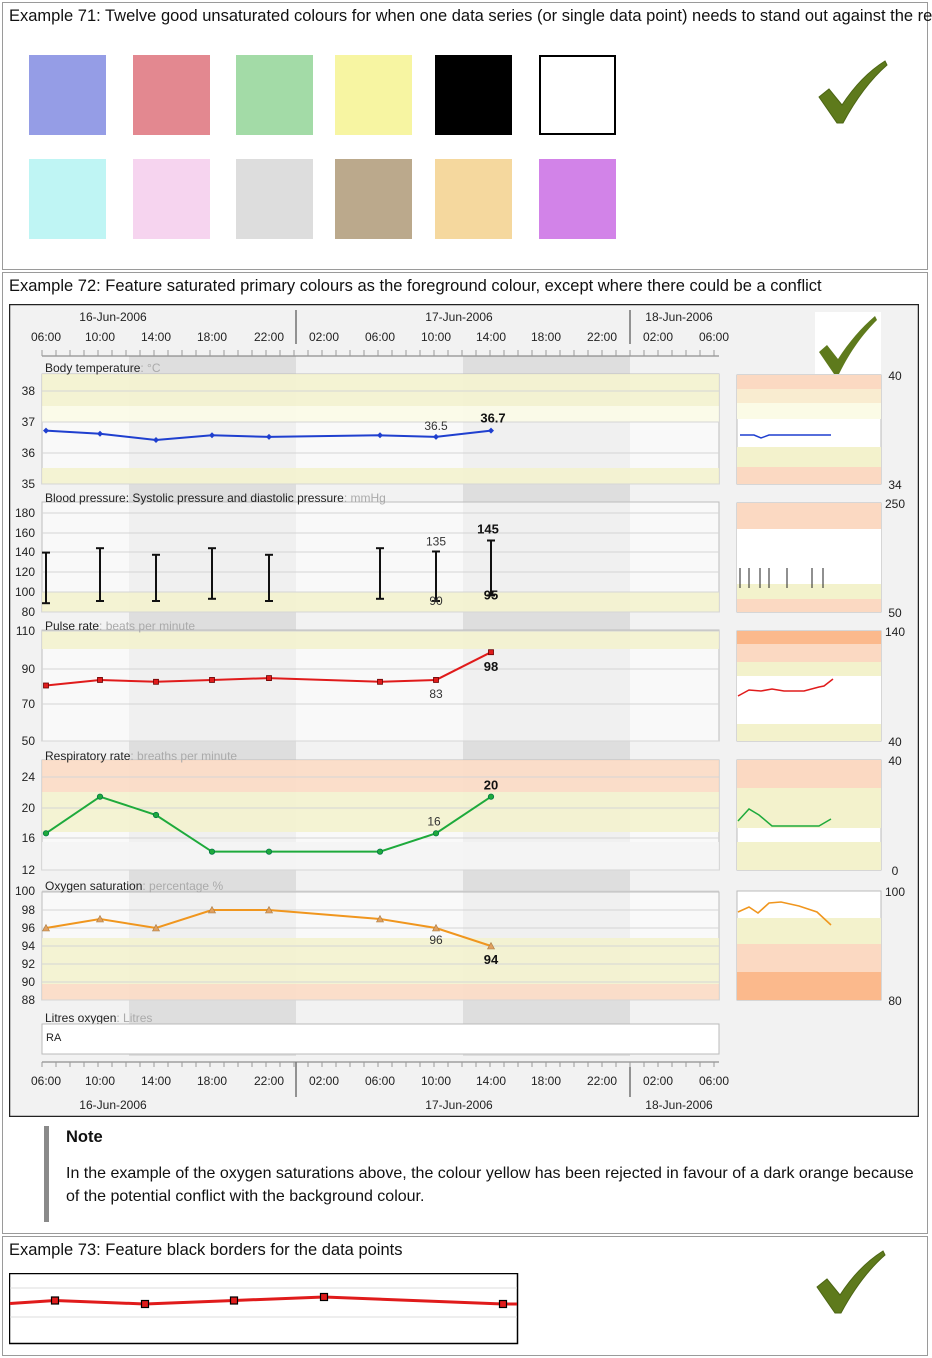 The image size is (932, 1358). I want to click on time-label: 14:00, so click(491, 337).